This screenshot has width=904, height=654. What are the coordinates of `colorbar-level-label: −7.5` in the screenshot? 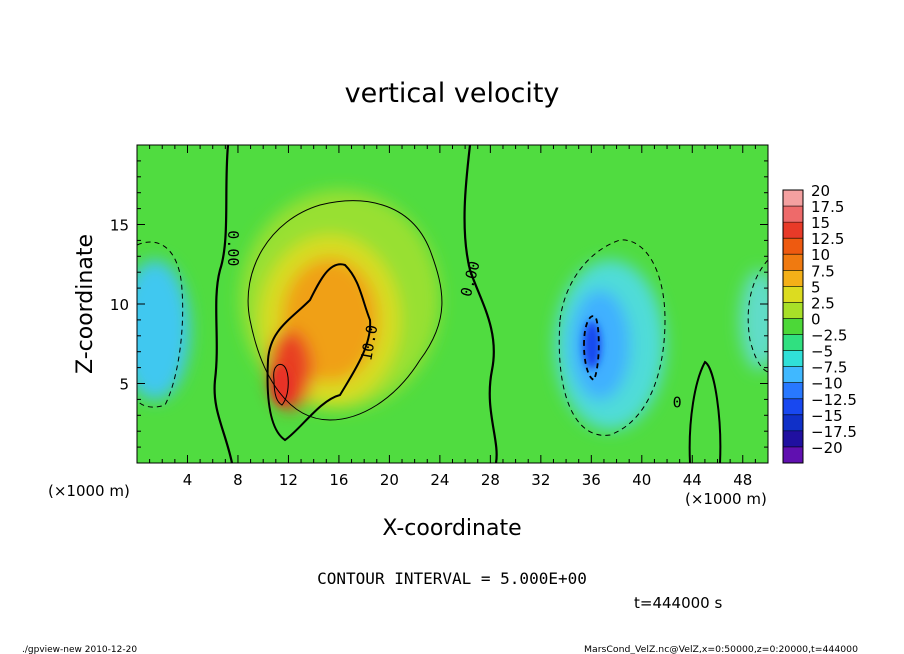 It's located at (829, 368).